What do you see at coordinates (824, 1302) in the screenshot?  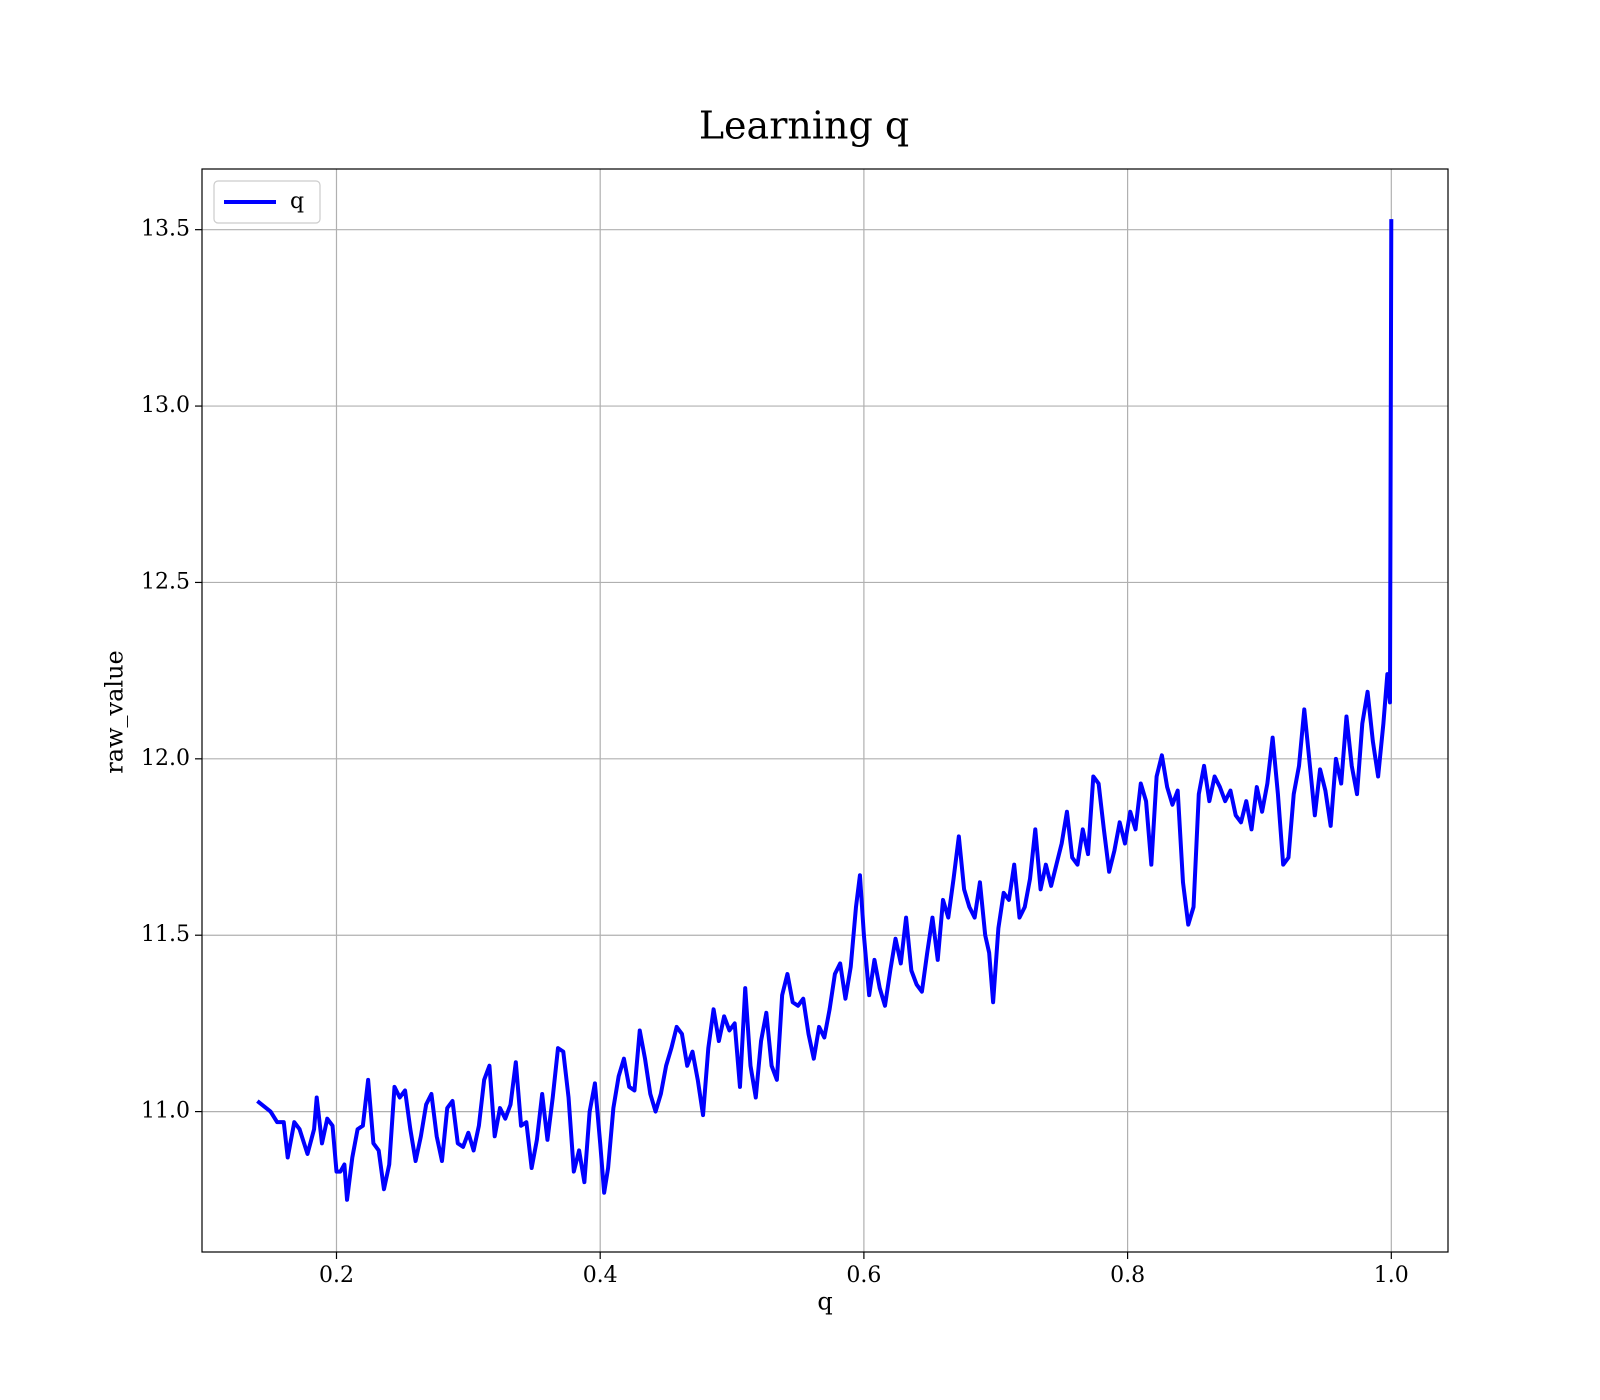 I see `x-axis-label: q` at bounding box center [824, 1302].